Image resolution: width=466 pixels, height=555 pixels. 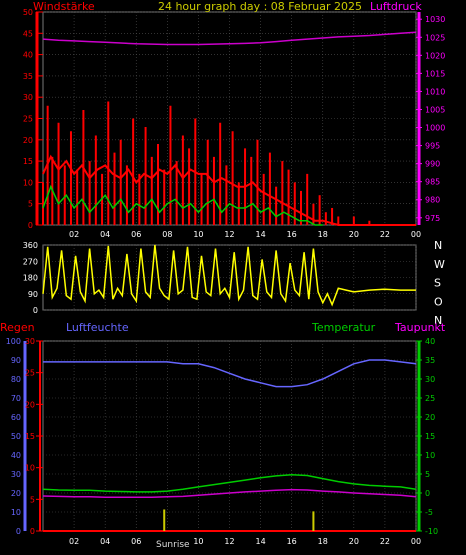 I want to click on tick-label: 1025, so click(x=435, y=37).